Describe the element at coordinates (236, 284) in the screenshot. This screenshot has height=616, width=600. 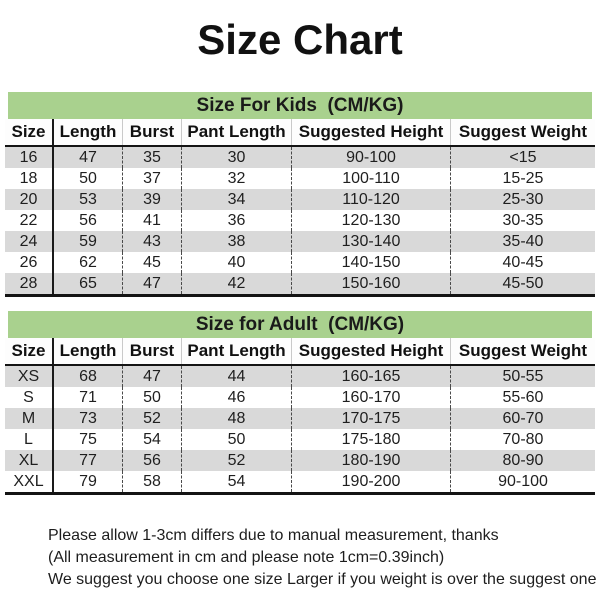
I see `table-cell: 42` at that location.